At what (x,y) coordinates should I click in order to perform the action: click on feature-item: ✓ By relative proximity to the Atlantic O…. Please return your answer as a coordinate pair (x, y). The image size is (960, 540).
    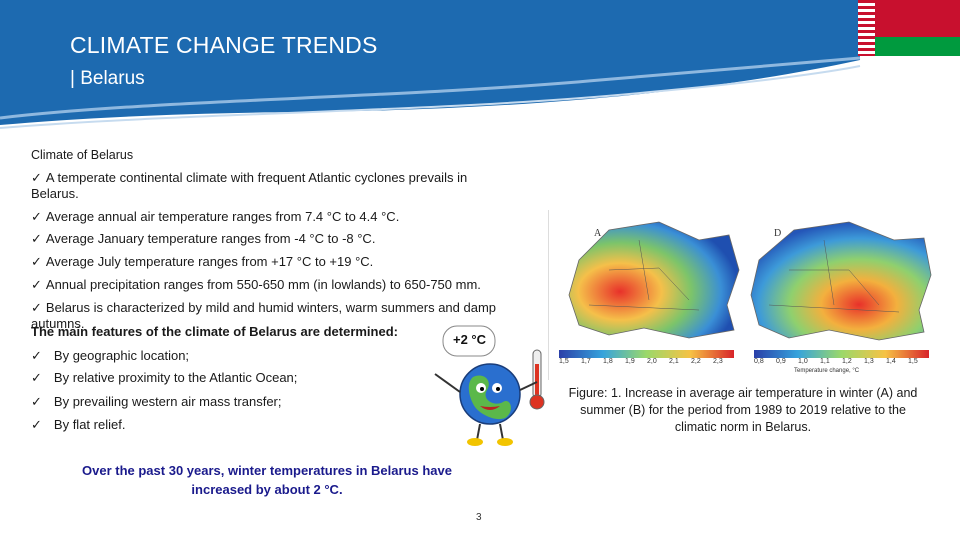
    Looking at the image, I should click on (164, 377).